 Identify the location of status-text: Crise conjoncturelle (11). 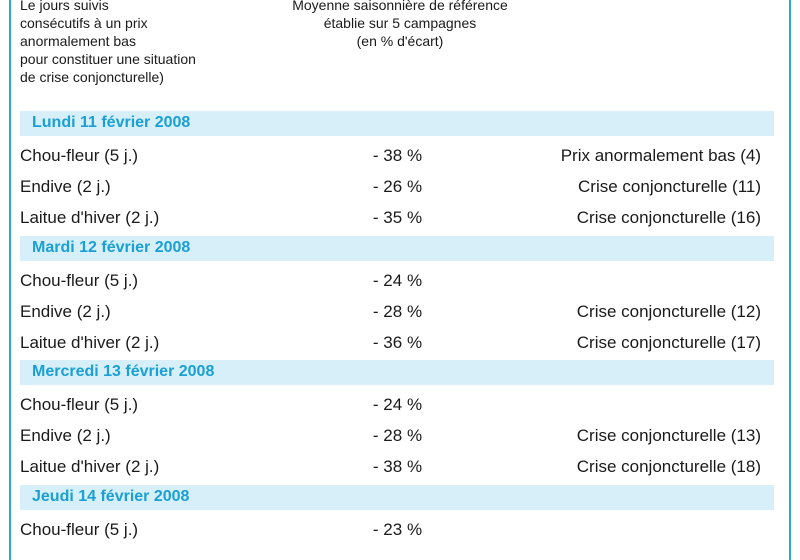
(669, 186).